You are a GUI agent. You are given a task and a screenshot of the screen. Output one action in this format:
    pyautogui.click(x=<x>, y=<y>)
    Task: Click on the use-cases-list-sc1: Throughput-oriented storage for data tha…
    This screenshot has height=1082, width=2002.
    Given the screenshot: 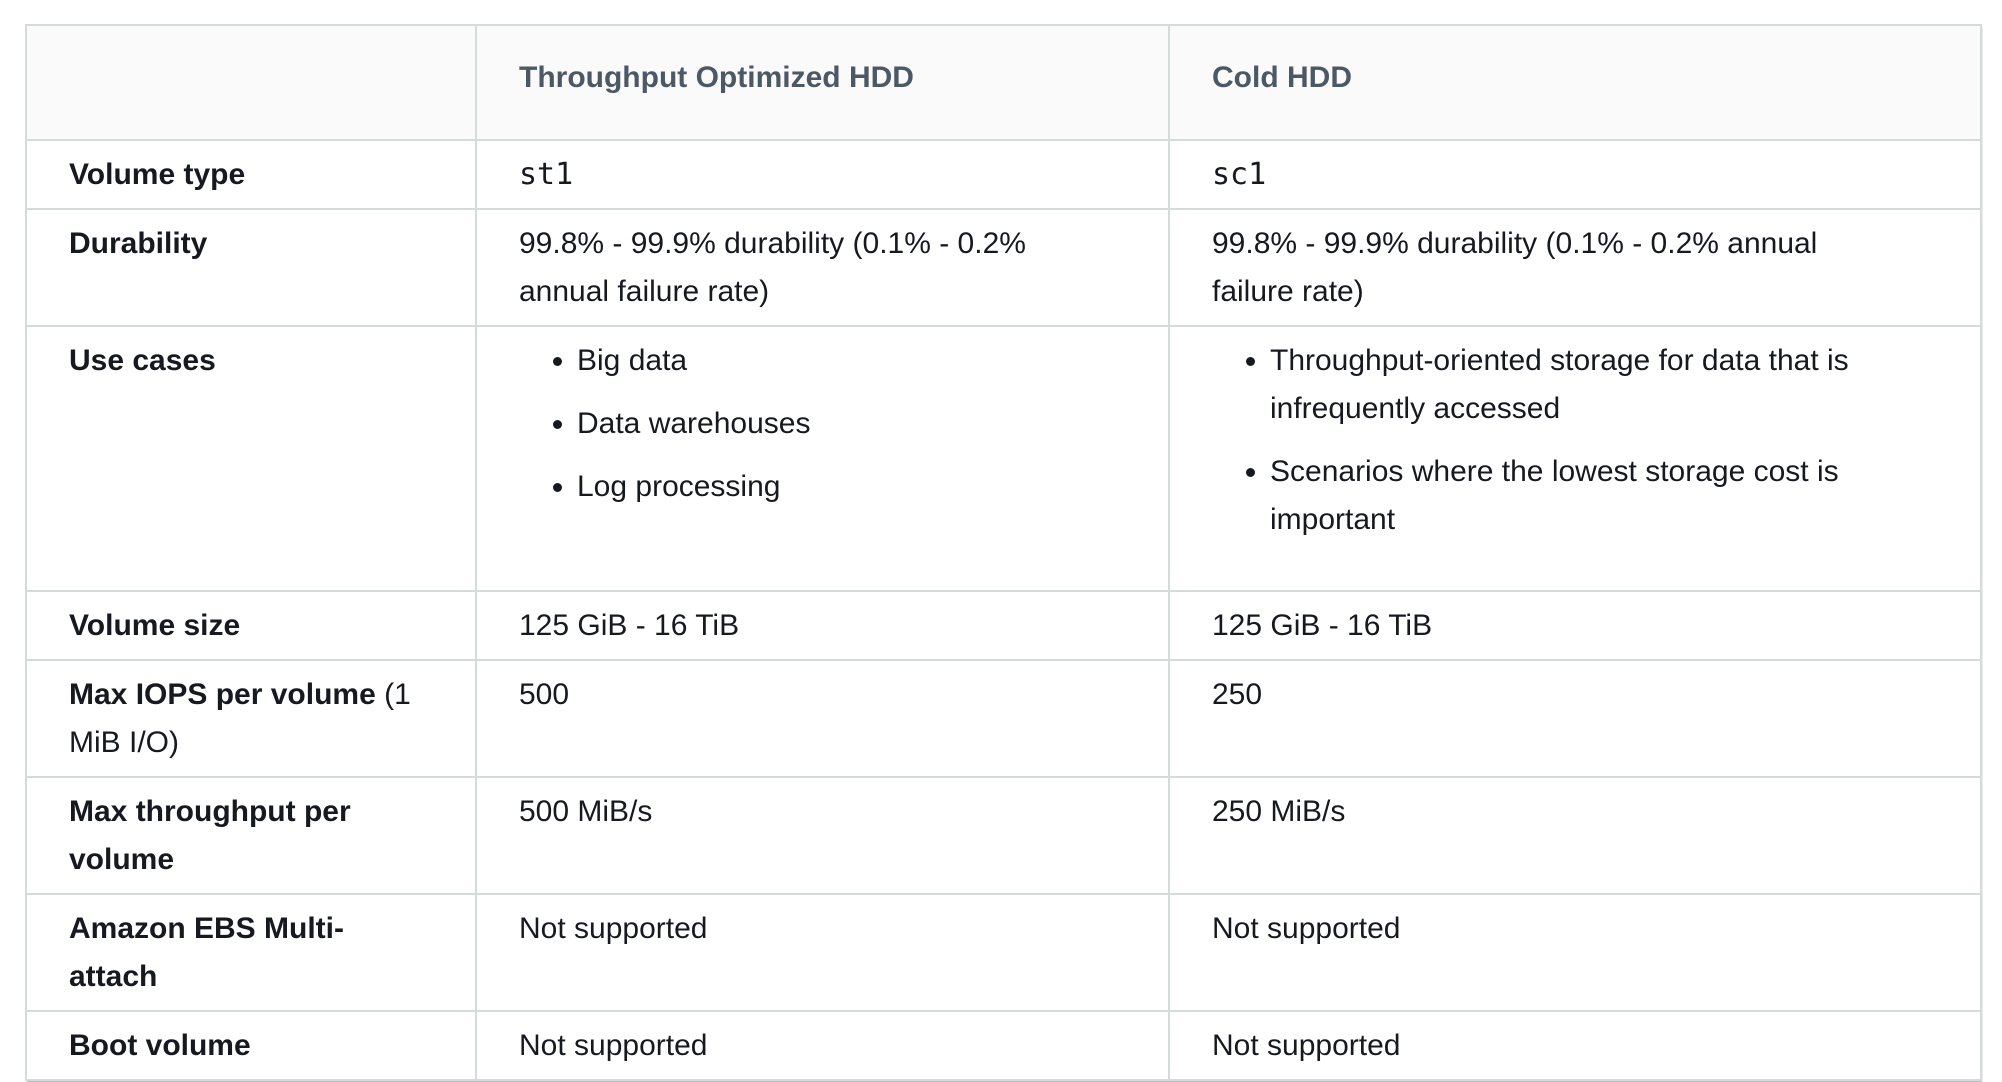 What is the action you would take?
    pyautogui.click(x=1575, y=440)
    